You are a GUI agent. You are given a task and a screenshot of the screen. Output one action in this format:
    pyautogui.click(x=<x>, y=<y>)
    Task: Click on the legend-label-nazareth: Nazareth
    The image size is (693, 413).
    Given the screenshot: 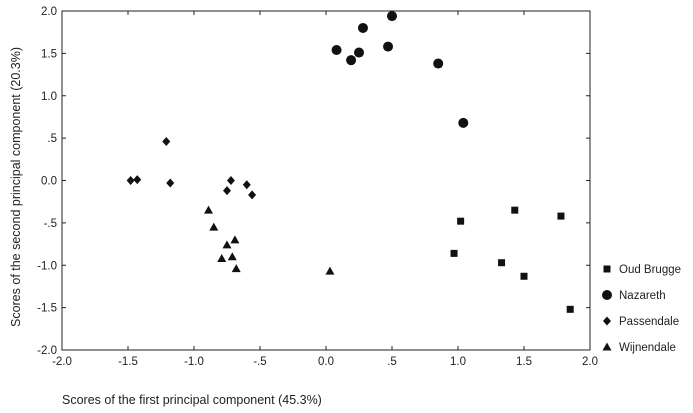 What is the action you would take?
    pyautogui.click(x=642, y=296)
    